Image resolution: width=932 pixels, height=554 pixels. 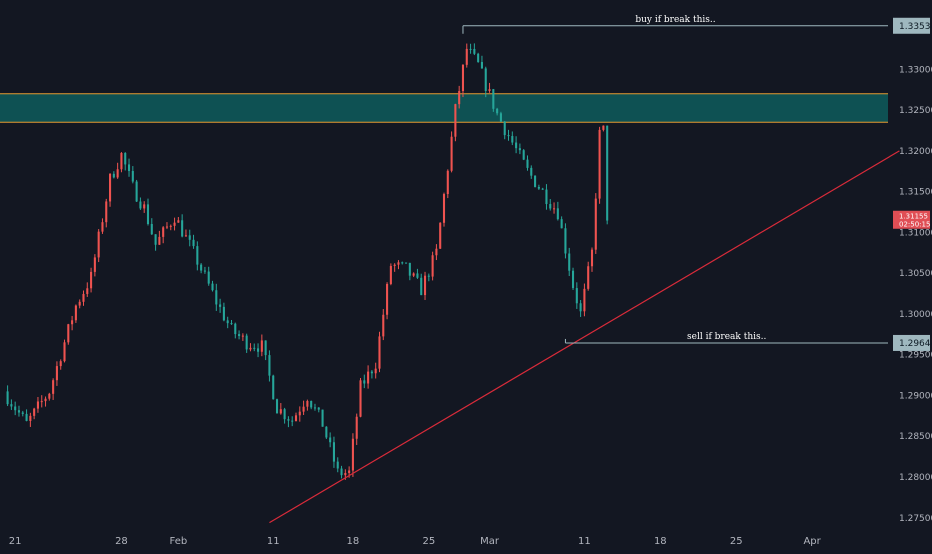 What do you see at coordinates (913, 217) in the screenshot?
I see `current-price-label: 1.31155` at bounding box center [913, 217].